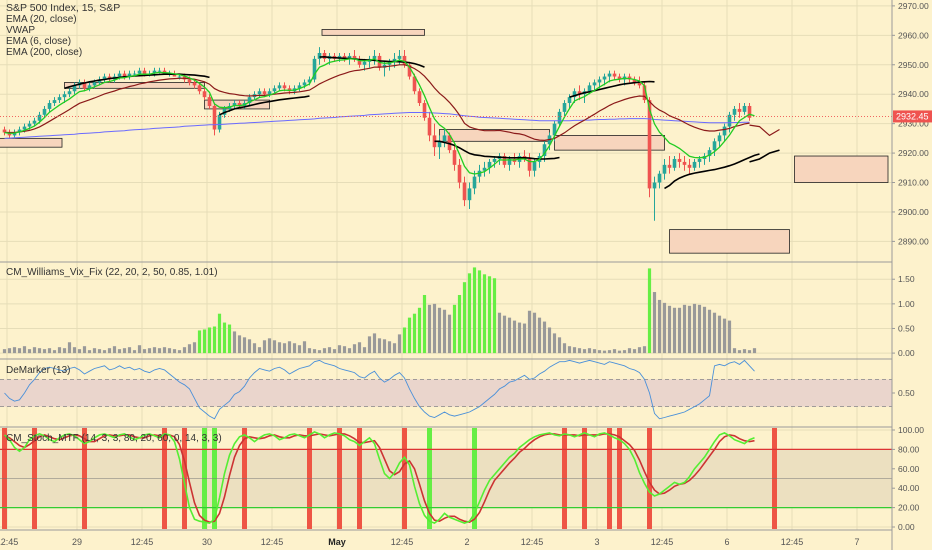  What do you see at coordinates (906, 304) in the screenshot?
I see `vix-y-tick-label: 1.00` at bounding box center [906, 304].